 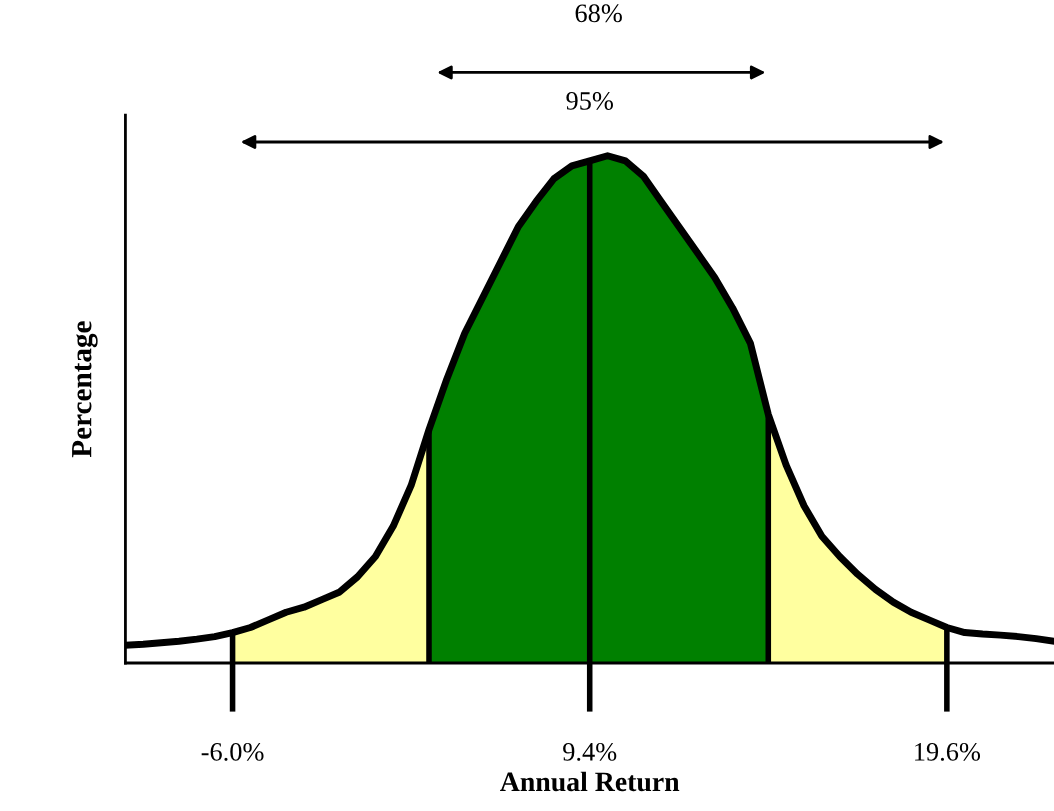 What do you see at coordinates (590, 781) in the screenshot?
I see `x-axis-title: Annual Return` at bounding box center [590, 781].